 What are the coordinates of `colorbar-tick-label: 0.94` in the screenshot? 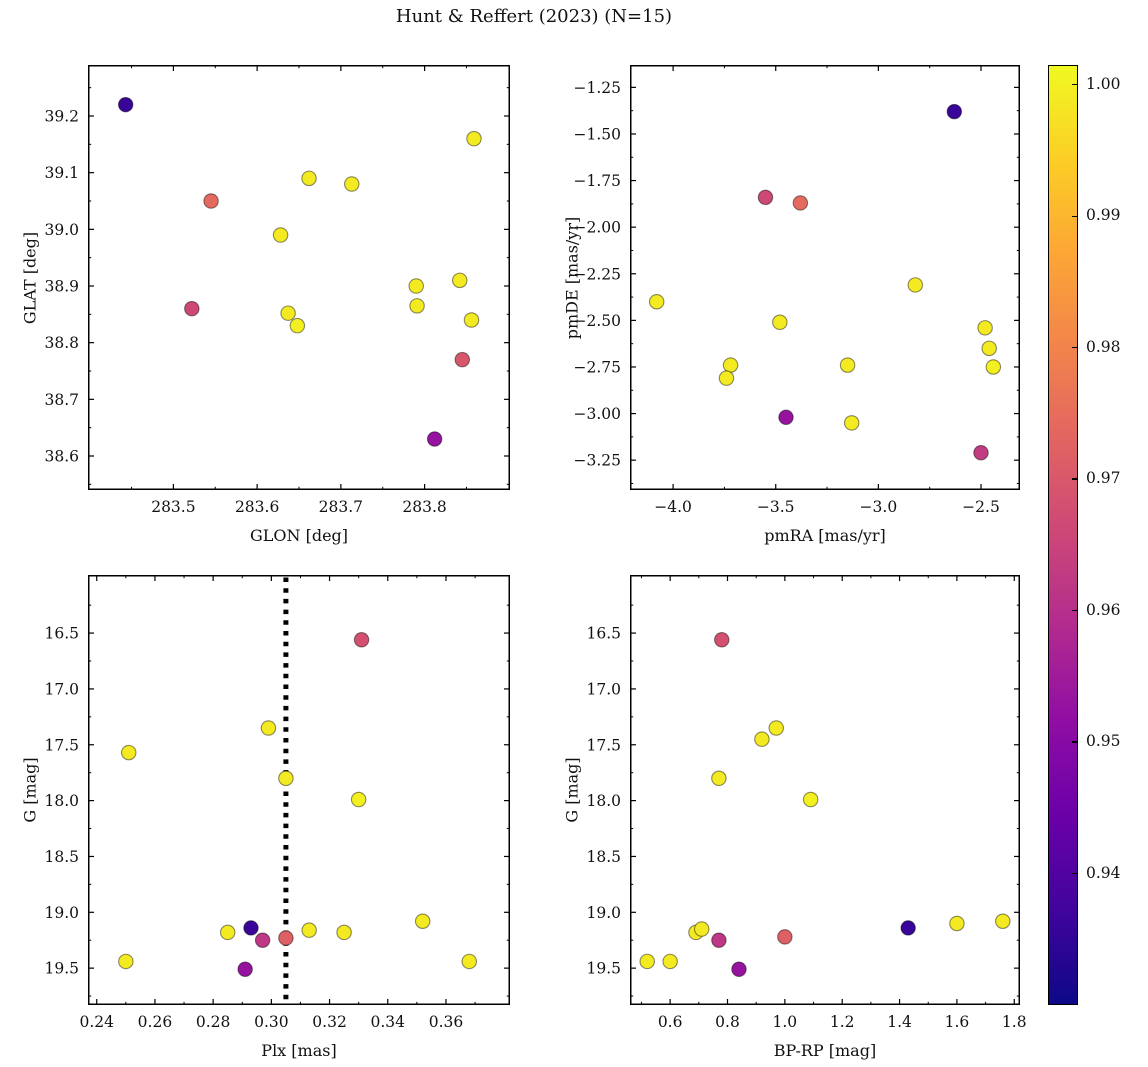 It's located at (1103, 872).